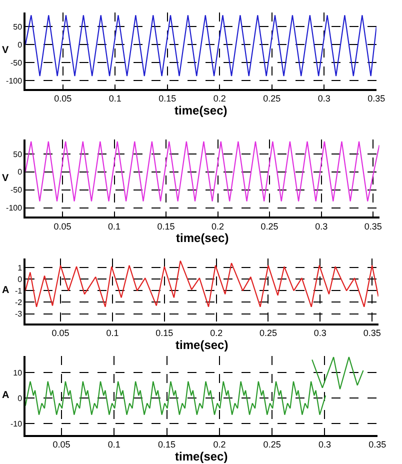 The image size is (402, 464). Describe the element at coordinates (18, 373) in the screenshot. I see `y-tick-label: 10` at that location.